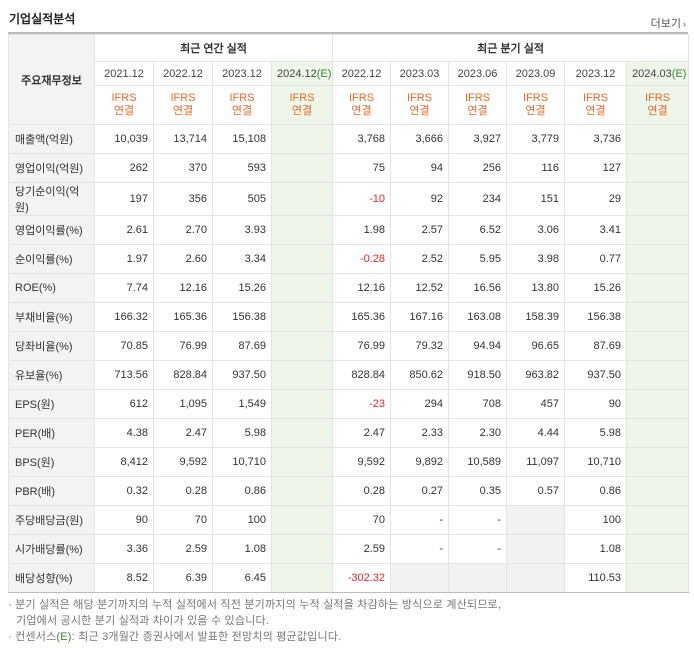  I want to click on row-label: 당좌비율(%), so click(51, 346).